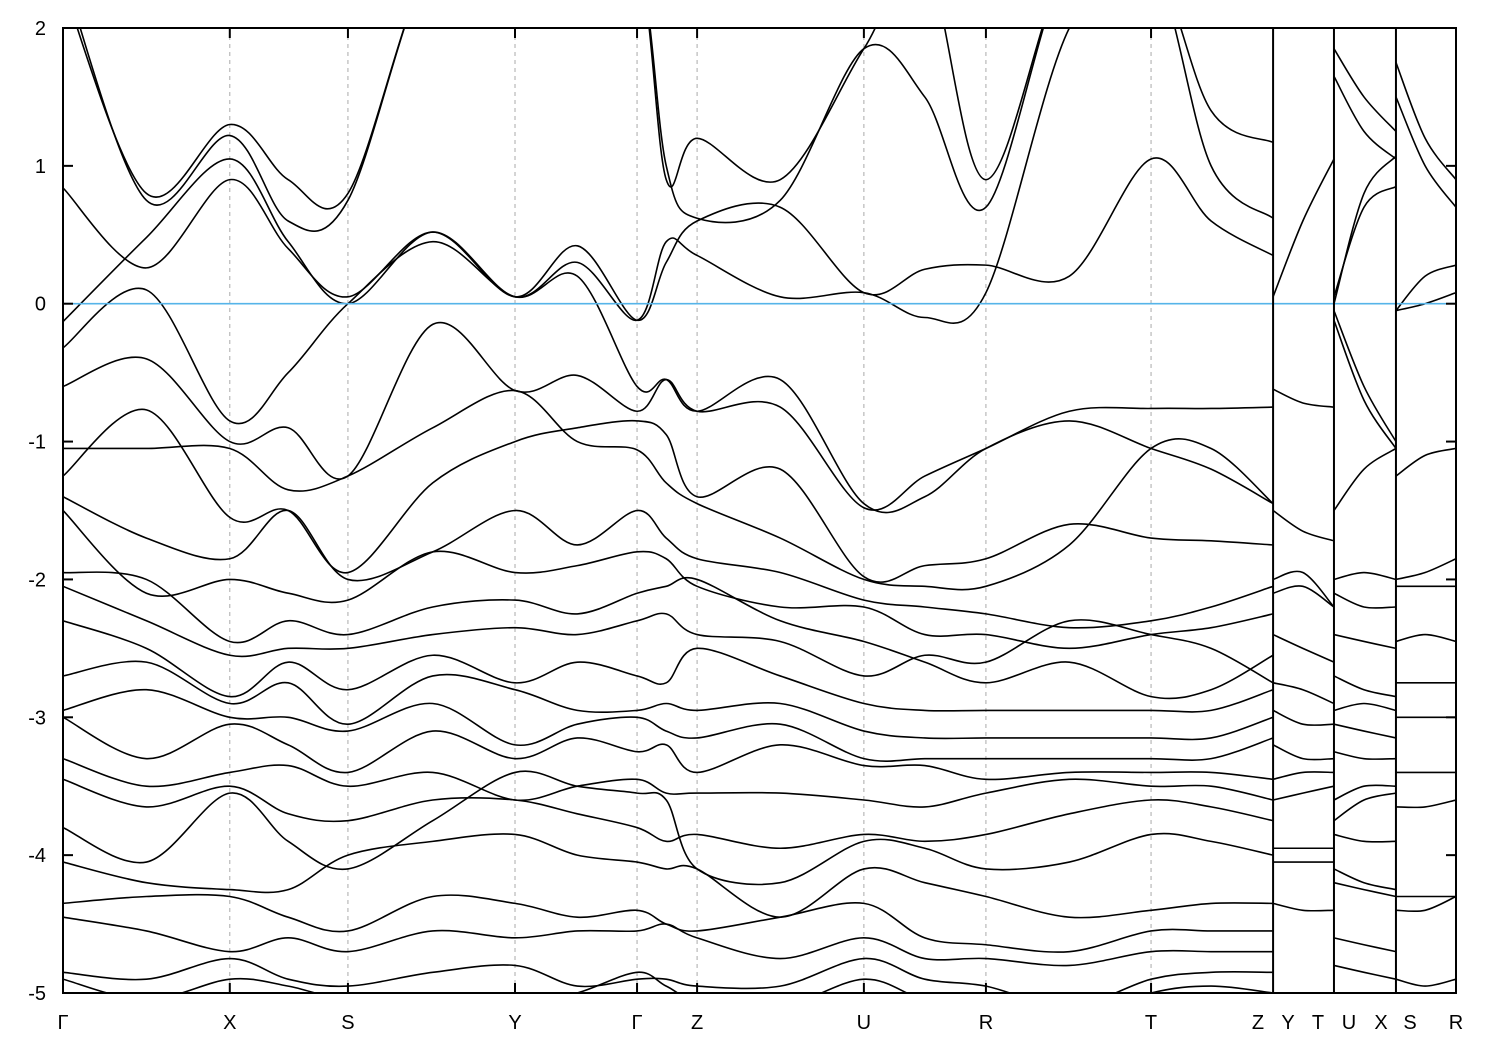  What do you see at coordinates (37, 856) in the screenshot?
I see `y-tick-label: -4` at bounding box center [37, 856].